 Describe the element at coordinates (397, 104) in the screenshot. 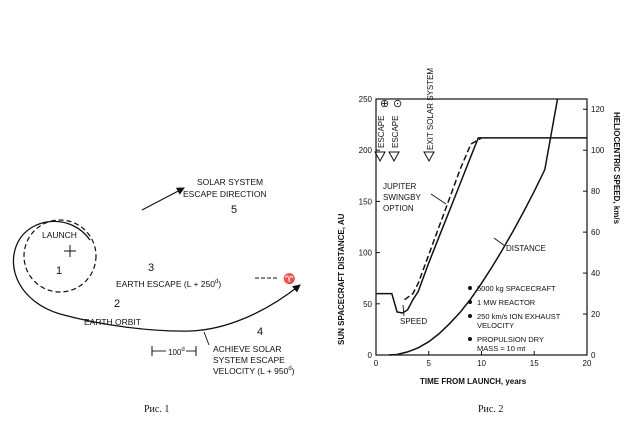

I see `solar-escape-symbol: ⊙` at that location.